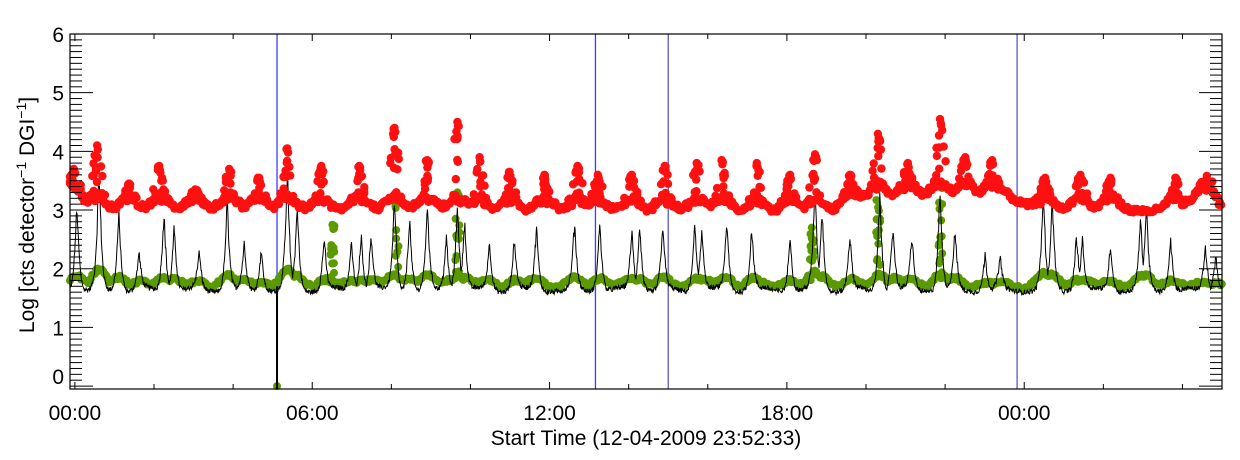 The image size is (1240, 460). What do you see at coordinates (787, 413) in the screenshot?
I see `x-tick-label: 18:00` at bounding box center [787, 413].